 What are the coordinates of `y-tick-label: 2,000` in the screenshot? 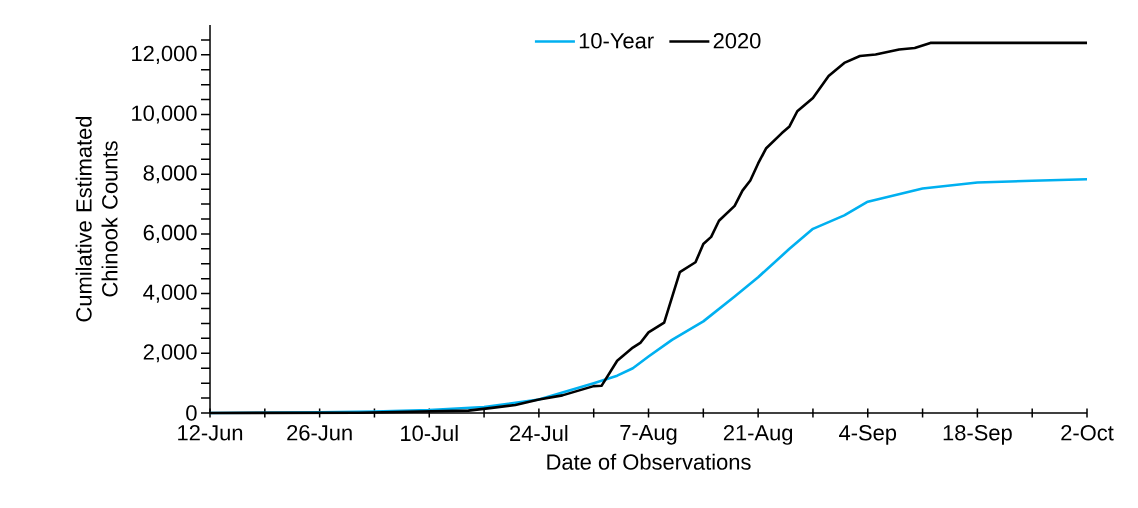 It's located at (170, 353).